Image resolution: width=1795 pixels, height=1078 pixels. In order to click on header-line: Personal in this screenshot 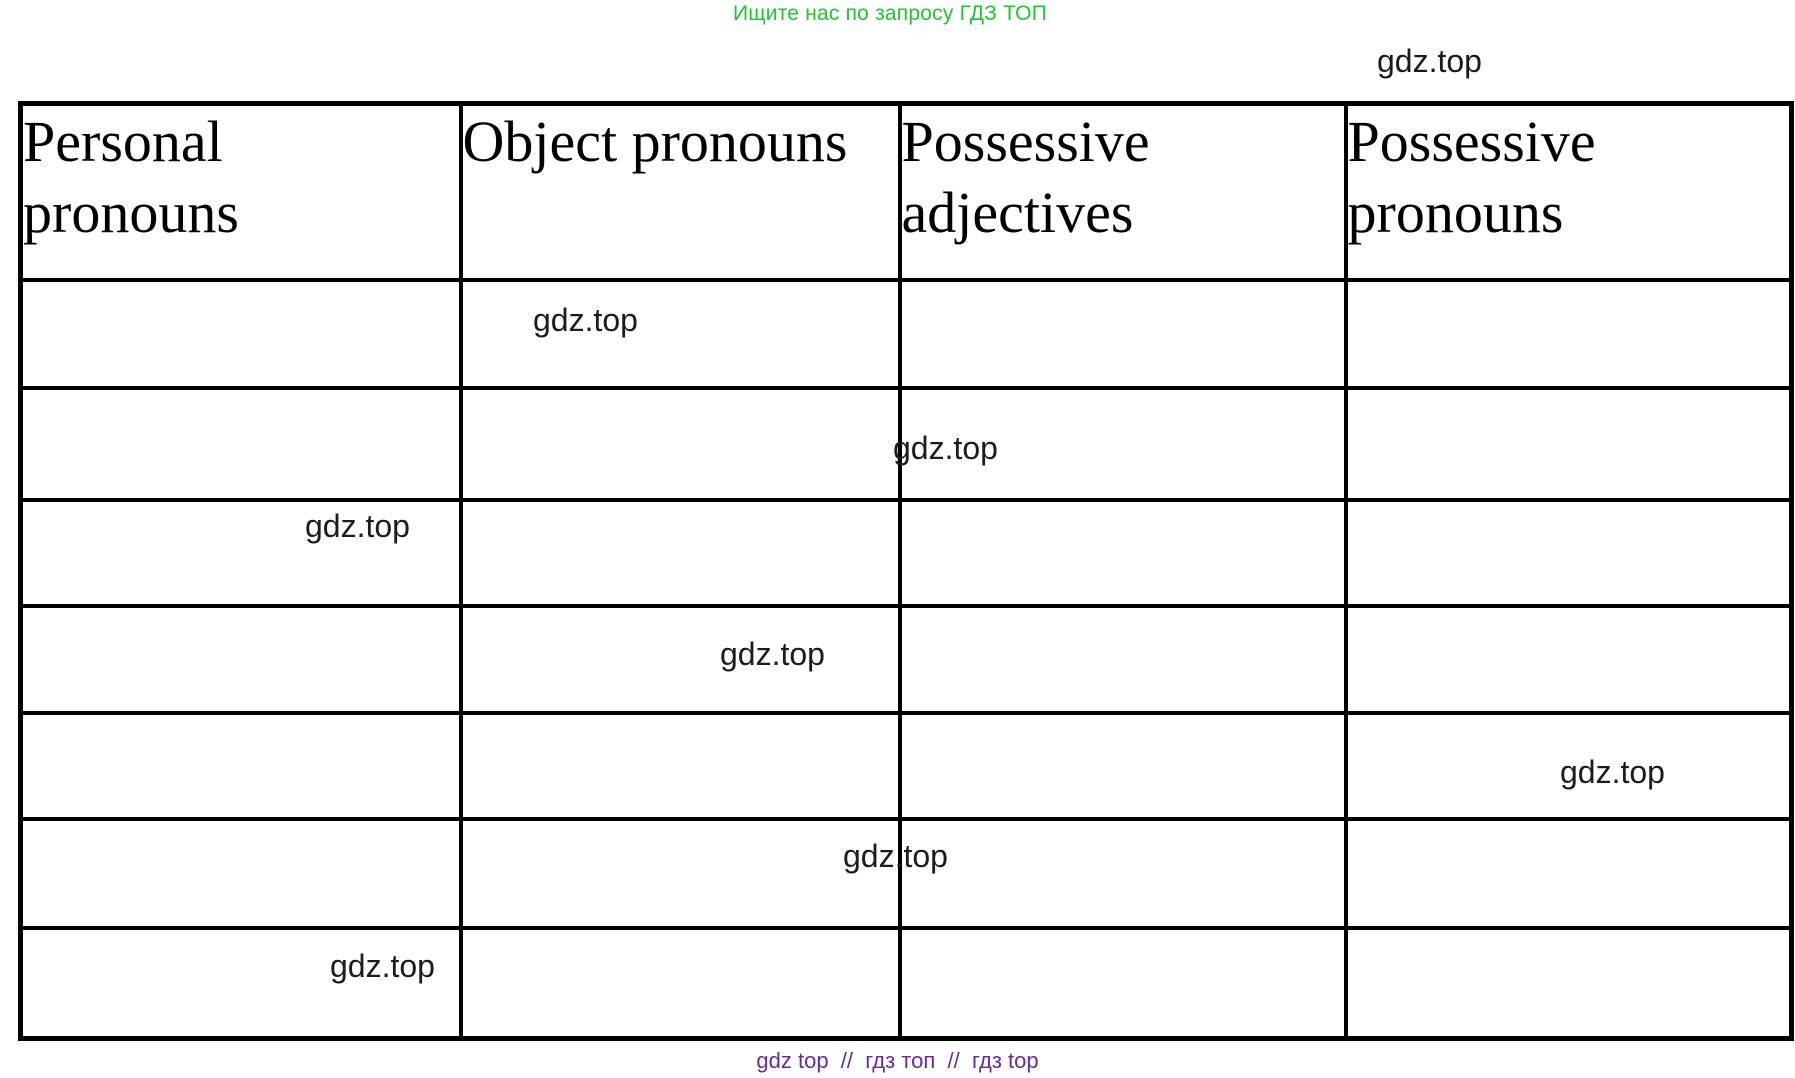, I will do `click(123, 141)`.